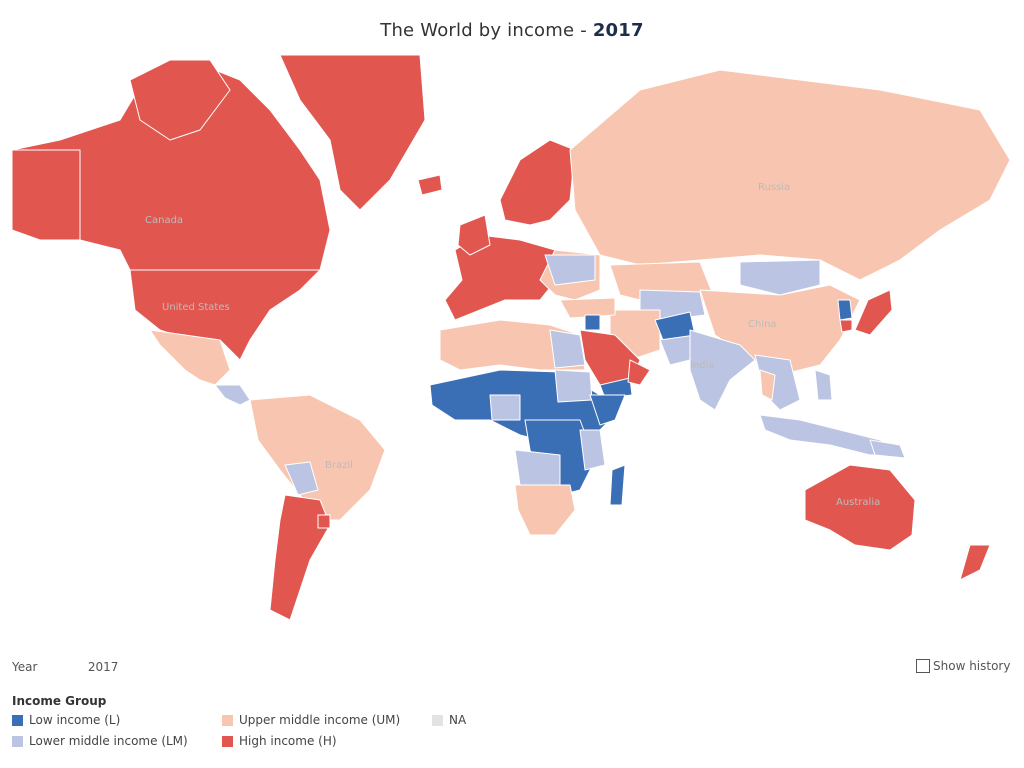  What do you see at coordinates (492, 720) in the screenshot?
I see `legend-item-na: NA` at bounding box center [492, 720].